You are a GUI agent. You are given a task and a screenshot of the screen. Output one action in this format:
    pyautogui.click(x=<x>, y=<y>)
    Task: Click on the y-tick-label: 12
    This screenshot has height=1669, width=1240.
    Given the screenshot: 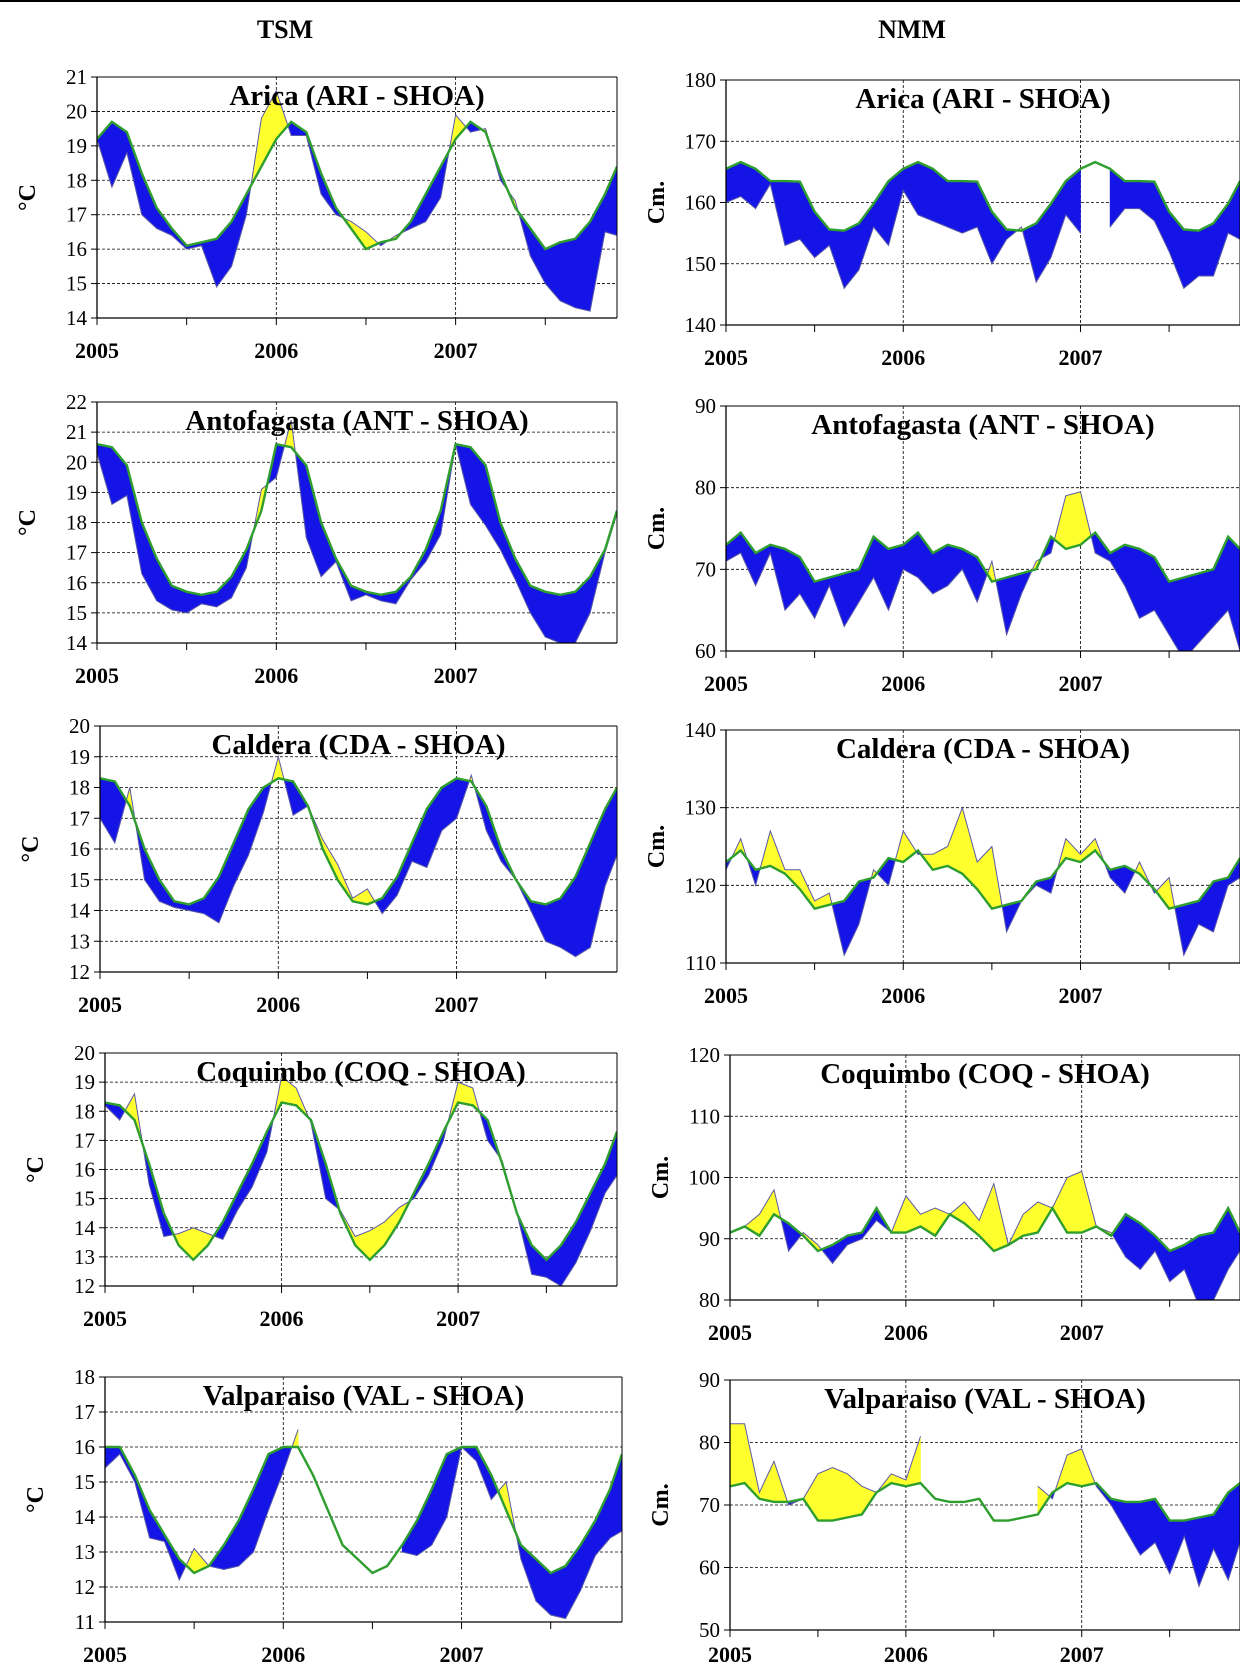 What is the action you would take?
    pyautogui.click(x=84, y=1587)
    